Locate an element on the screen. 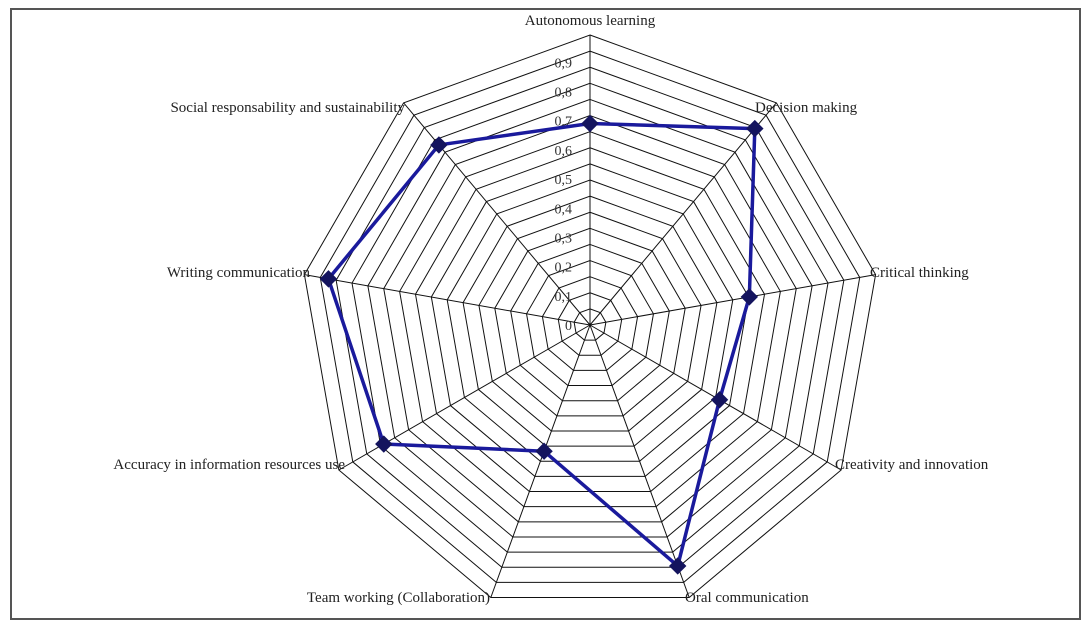 This screenshot has height=625, width=1085. category-label: Critical thinking is located at coordinates (919, 273).